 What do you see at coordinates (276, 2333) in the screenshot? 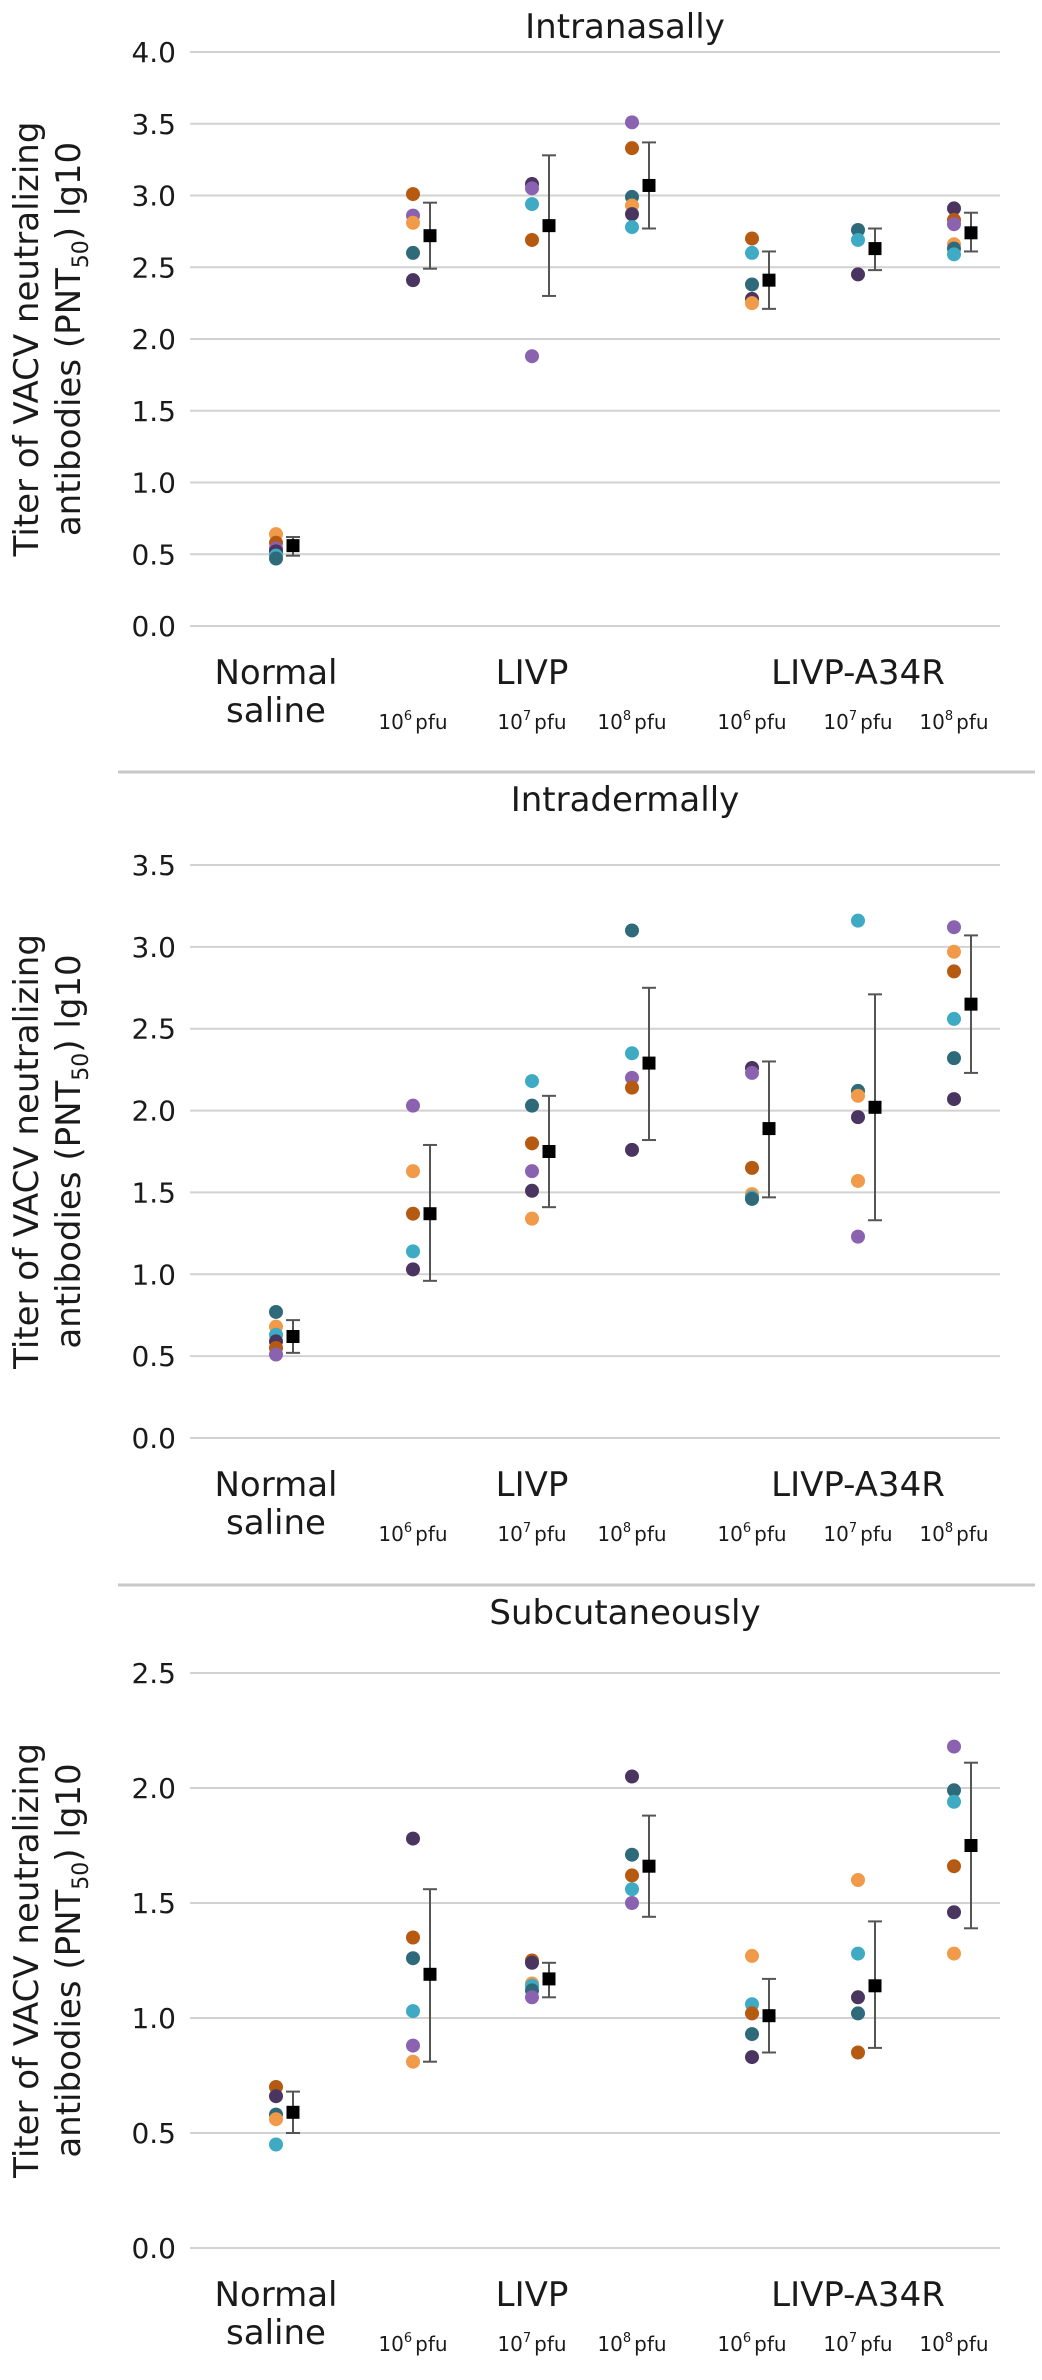
I see `category-label: saline` at bounding box center [276, 2333].